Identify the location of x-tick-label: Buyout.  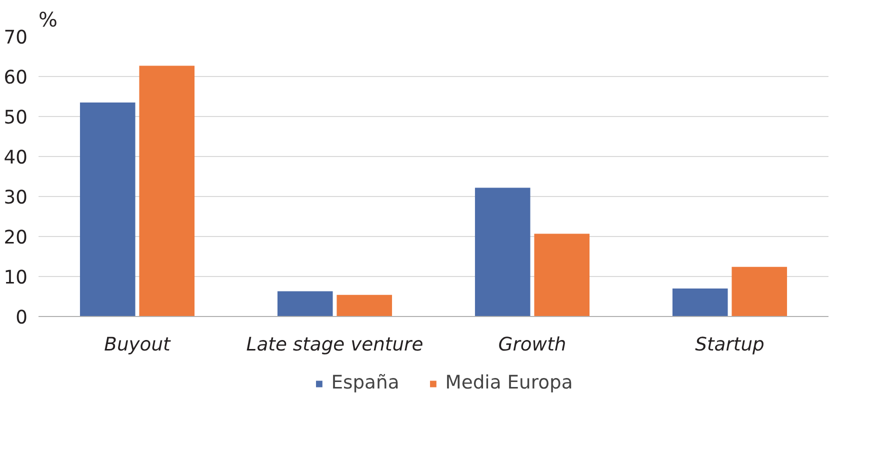
(138, 345).